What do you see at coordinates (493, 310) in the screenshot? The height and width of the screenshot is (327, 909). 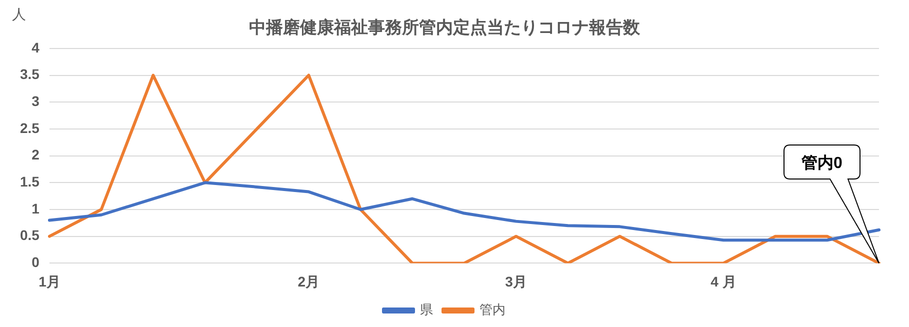 I see `legend-label: 管内` at bounding box center [493, 310].